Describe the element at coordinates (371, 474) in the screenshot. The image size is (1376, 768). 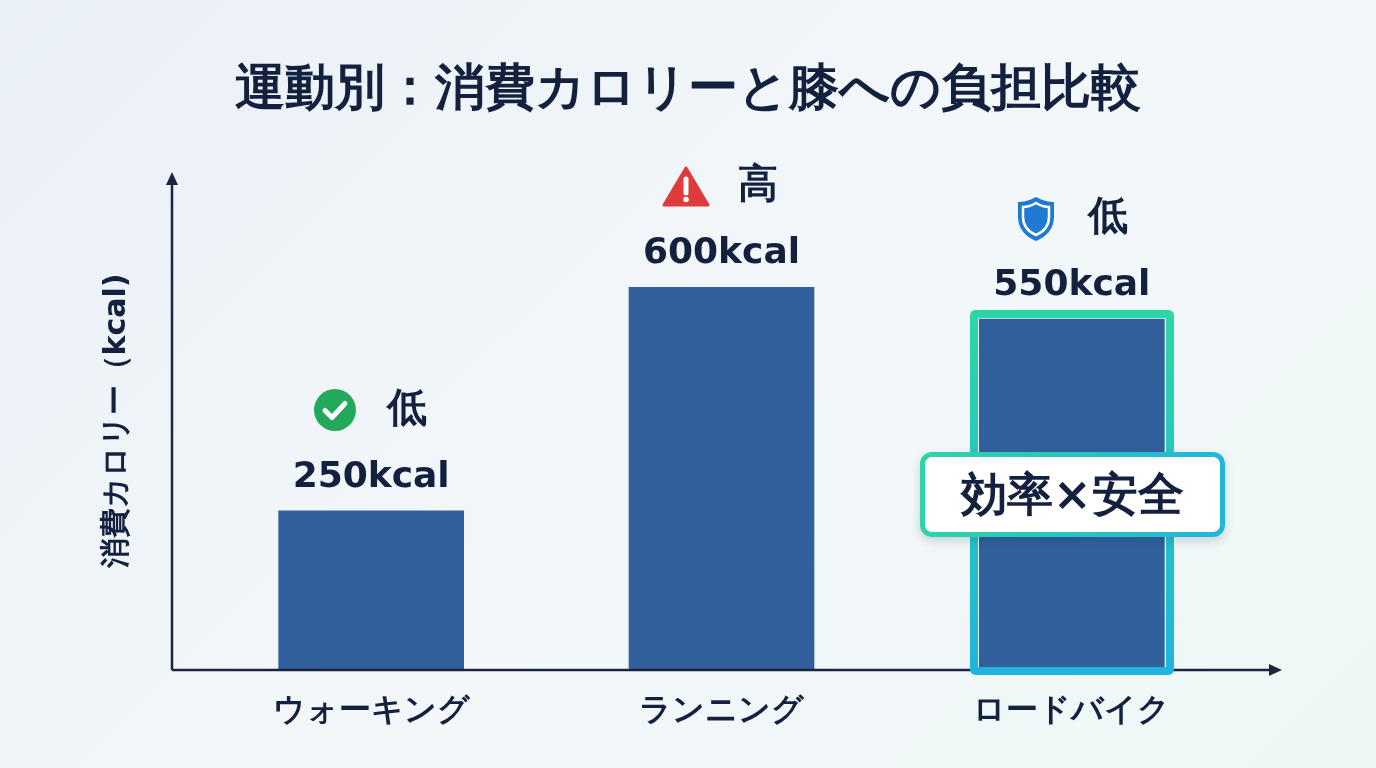
I see `data-label: 250kcal` at that location.